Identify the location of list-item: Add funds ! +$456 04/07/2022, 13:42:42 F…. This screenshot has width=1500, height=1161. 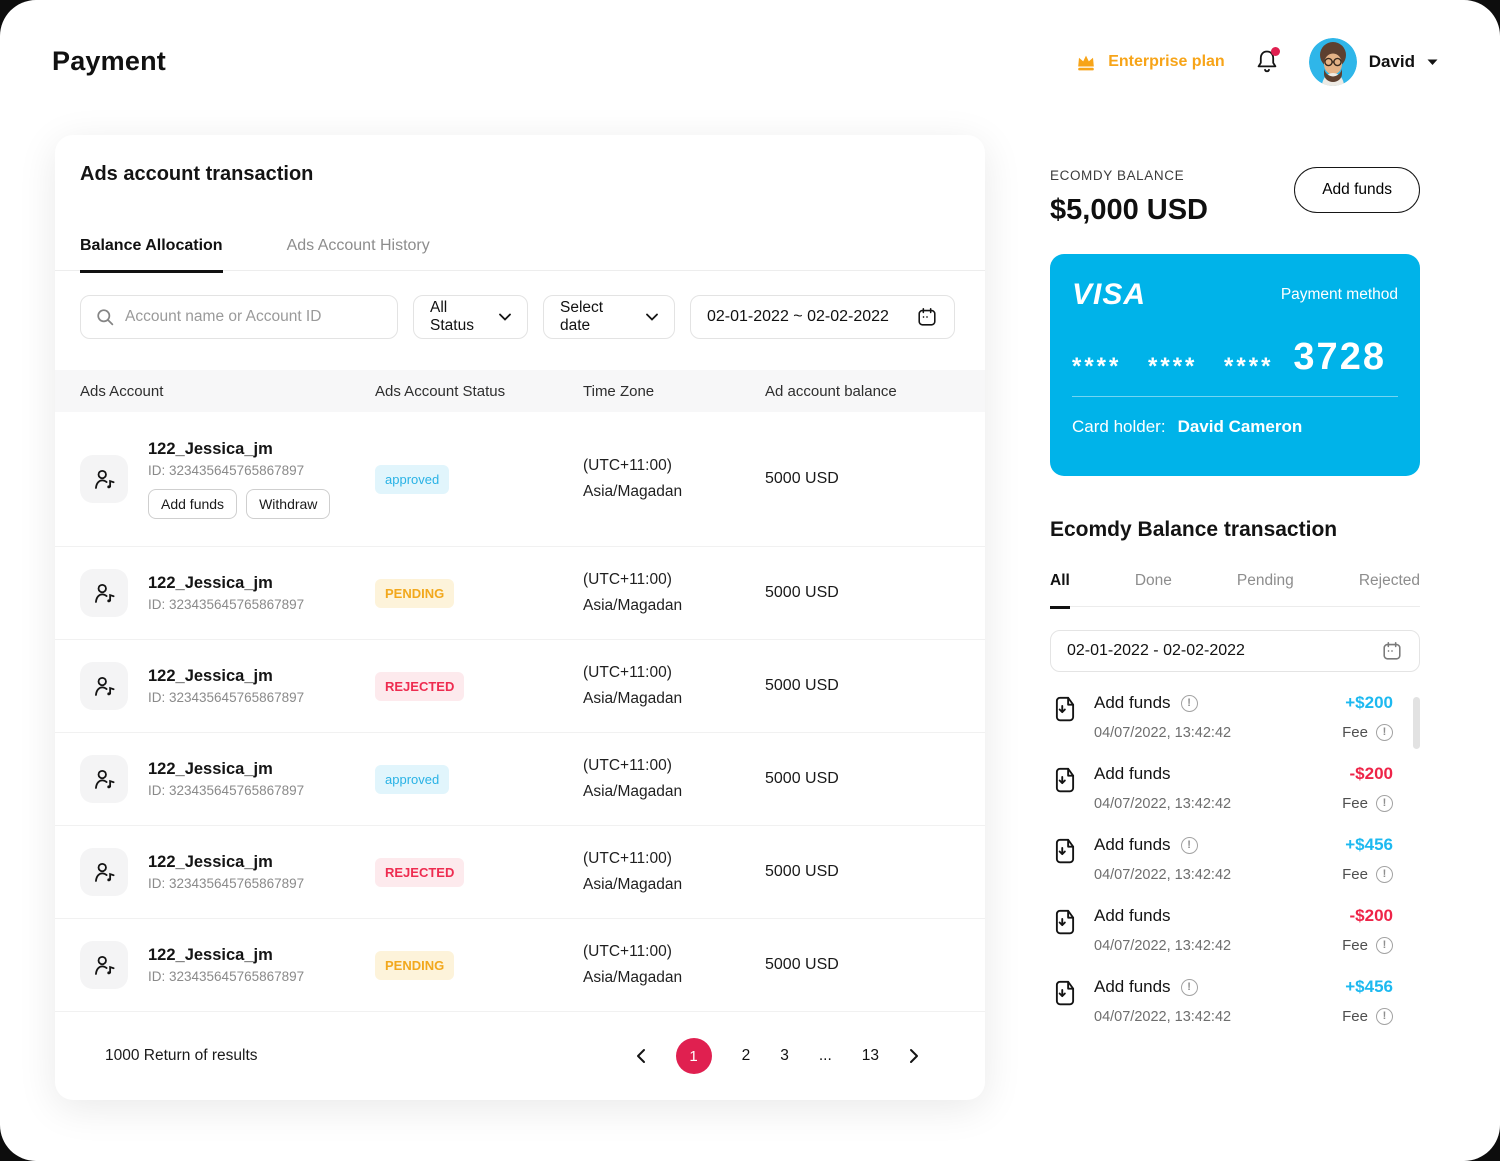
(1221, 1001).